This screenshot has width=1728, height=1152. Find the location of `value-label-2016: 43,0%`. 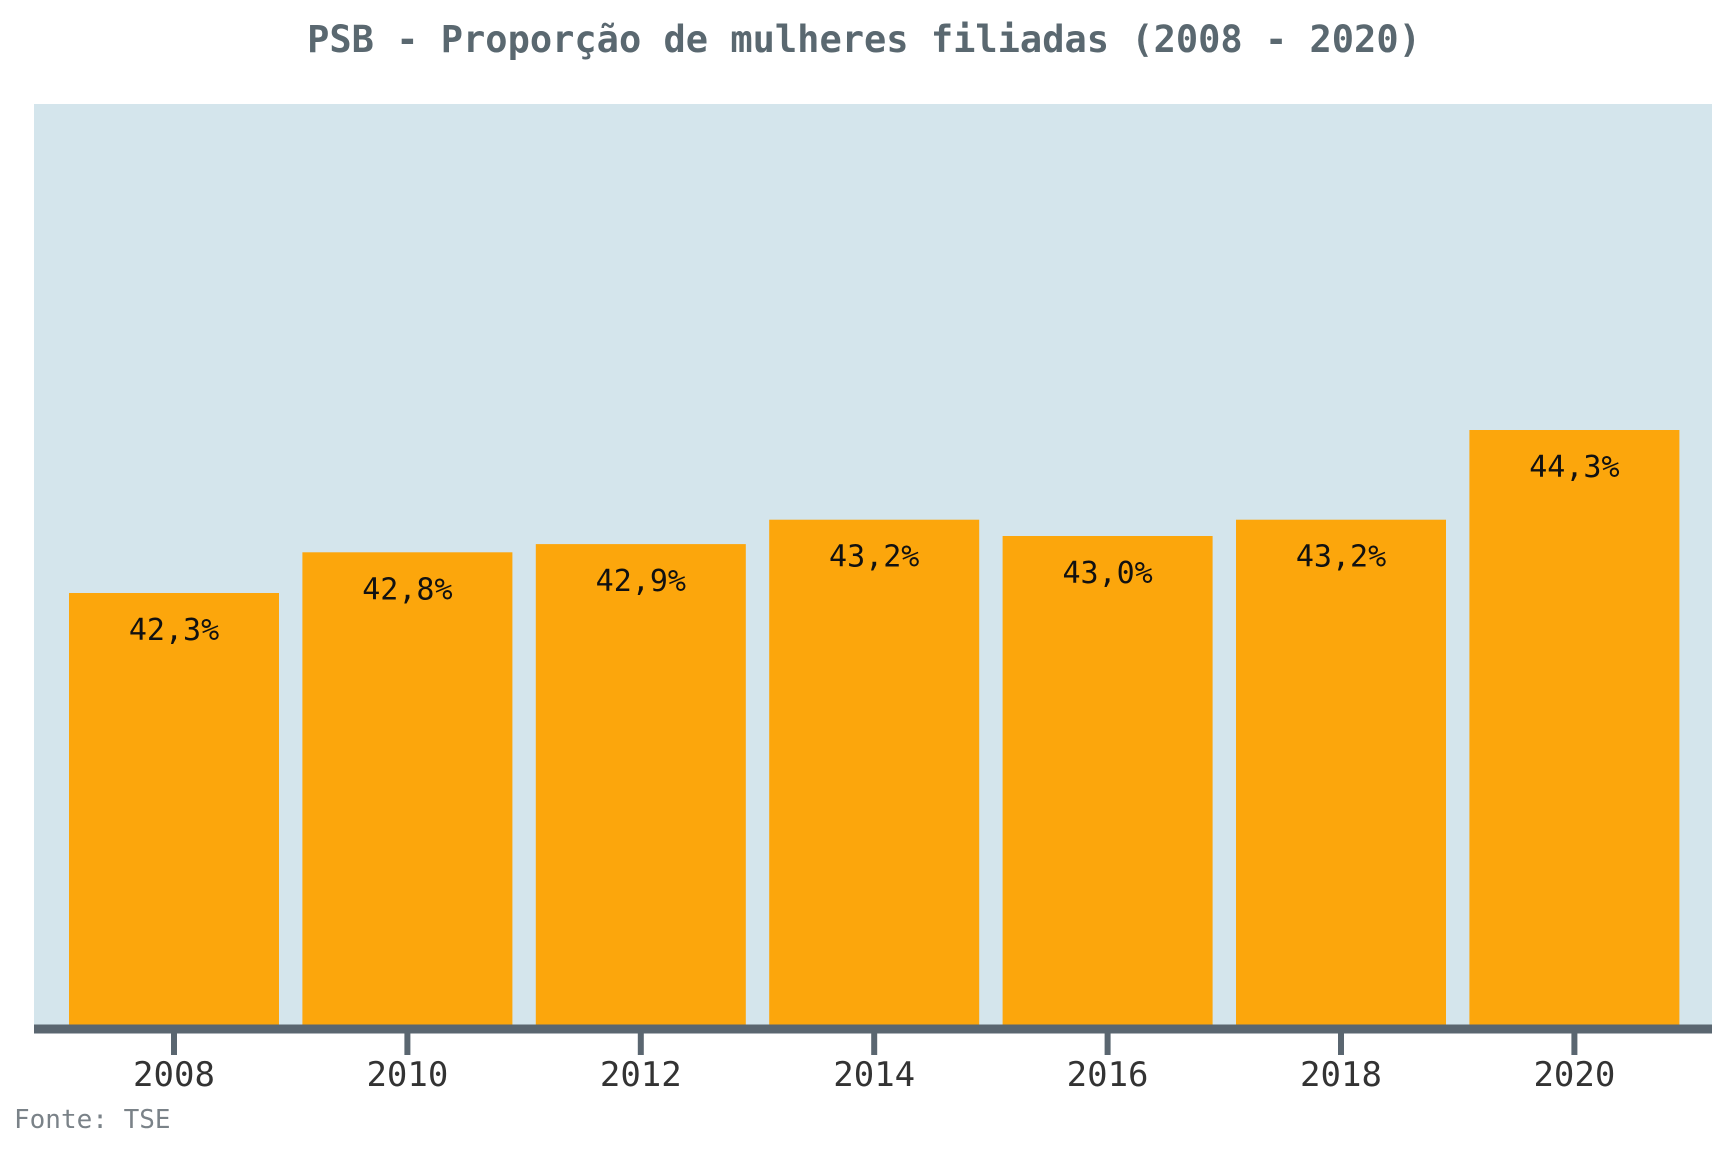

value-label-2016: 43,0% is located at coordinates (1107, 573).